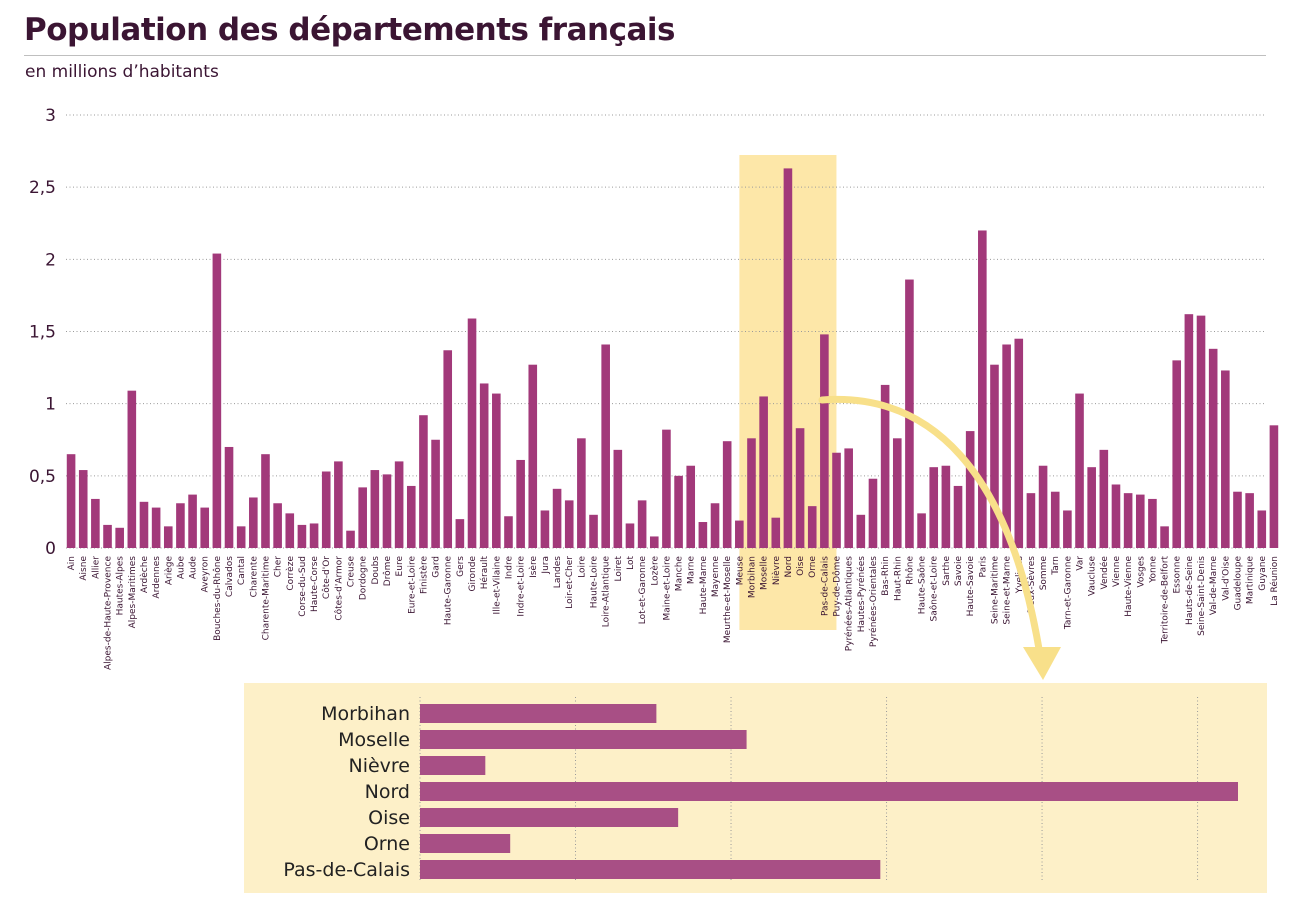 The width and height of the screenshot is (1290, 905). Describe the element at coordinates (959, 571) in the screenshot. I see `x-tick-label: Savoie` at that location.